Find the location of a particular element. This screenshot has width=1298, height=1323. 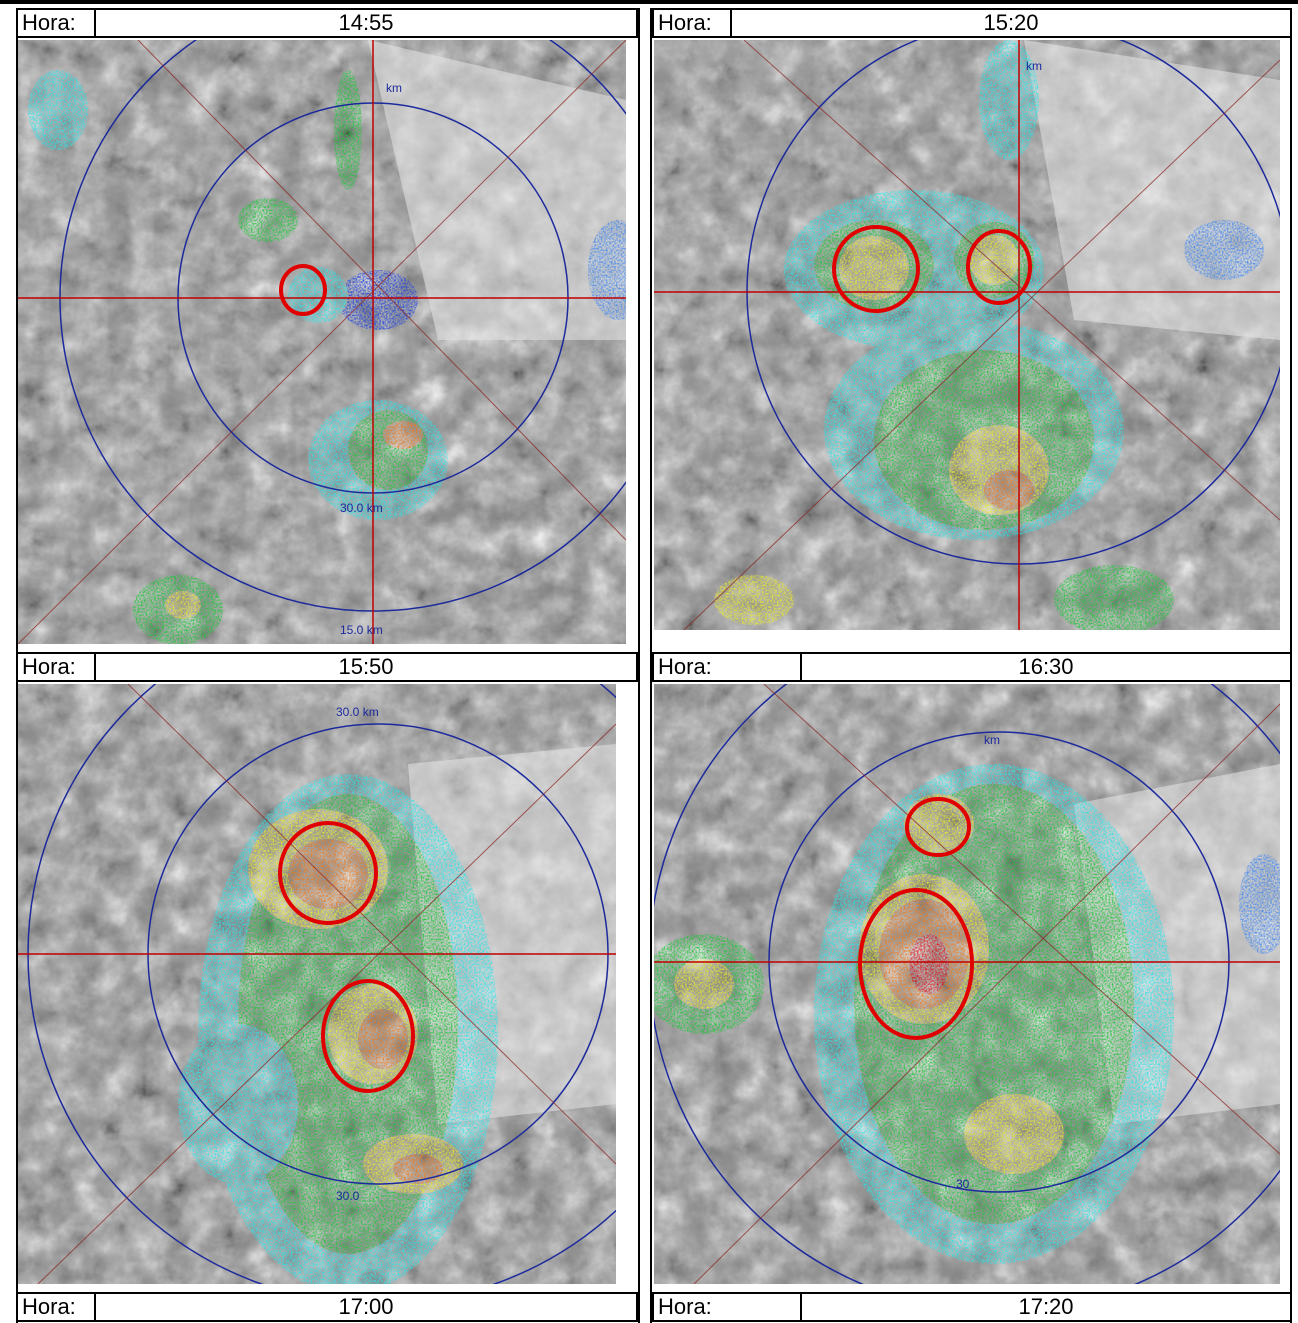

time-value: 15:20 is located at coordinates (1011, 22).